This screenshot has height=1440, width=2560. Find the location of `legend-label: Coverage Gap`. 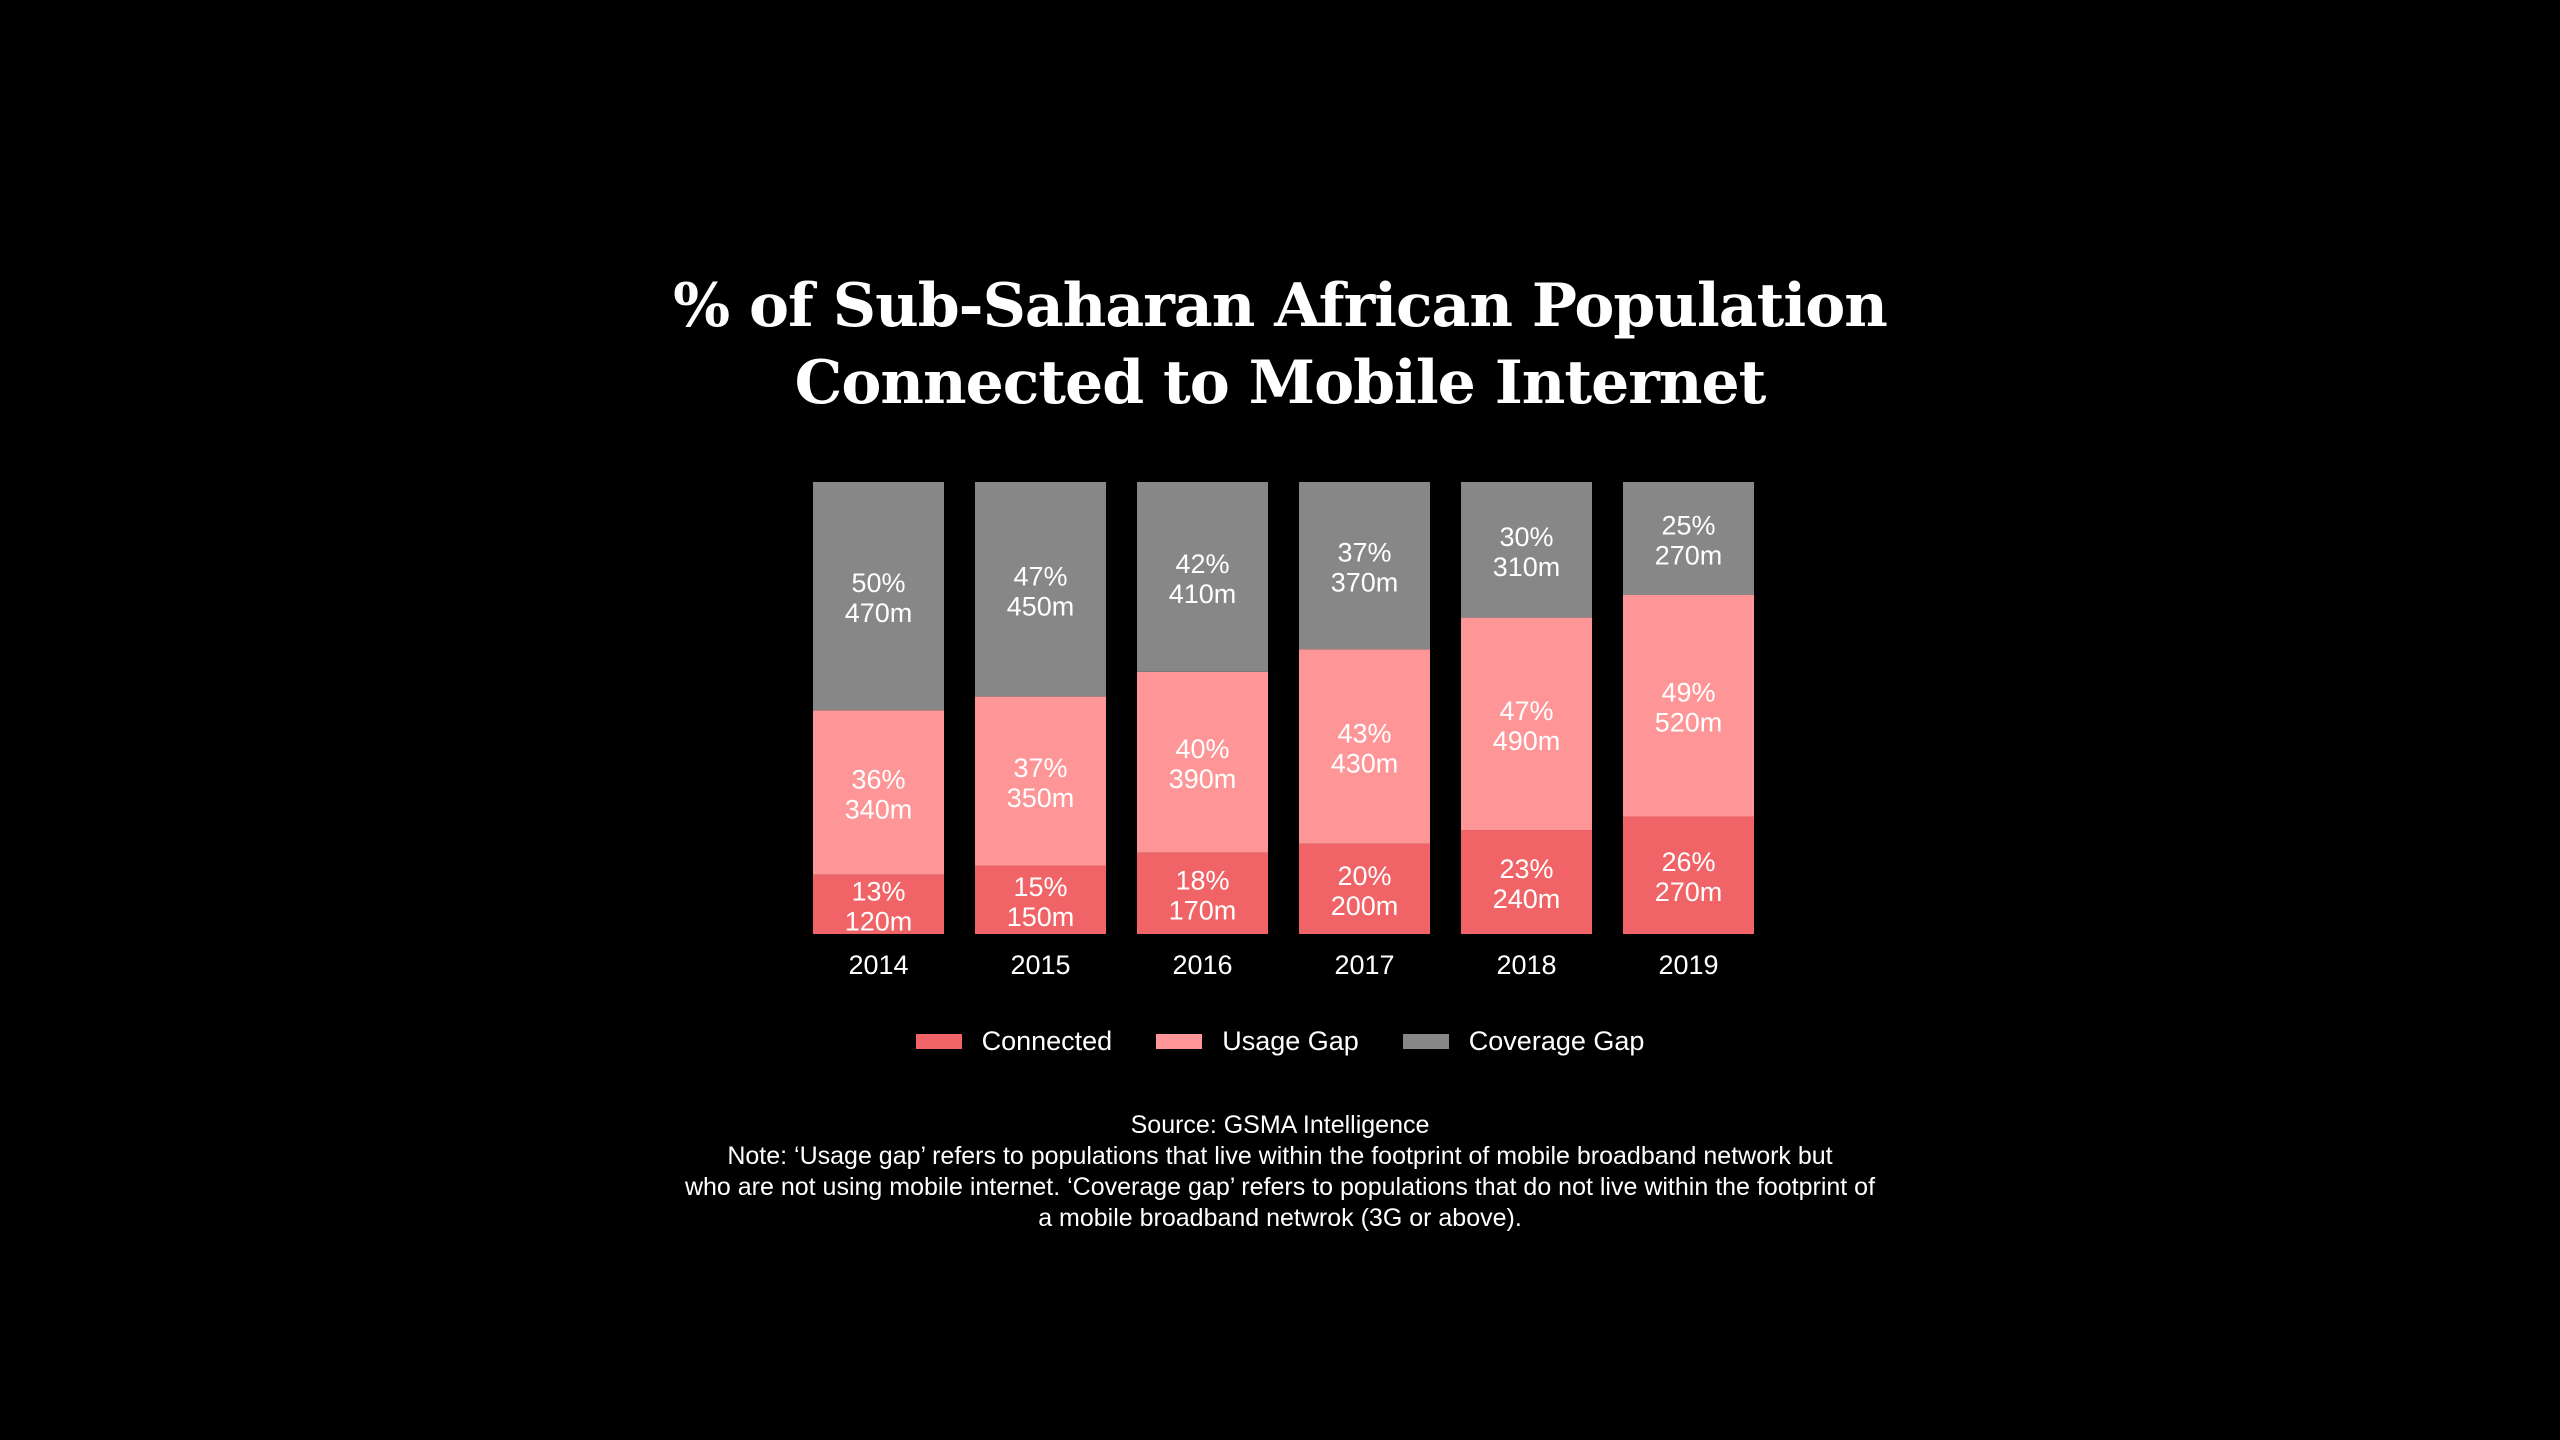

legend-label: Coverage Gap is located at coordinates (1556, 1041).